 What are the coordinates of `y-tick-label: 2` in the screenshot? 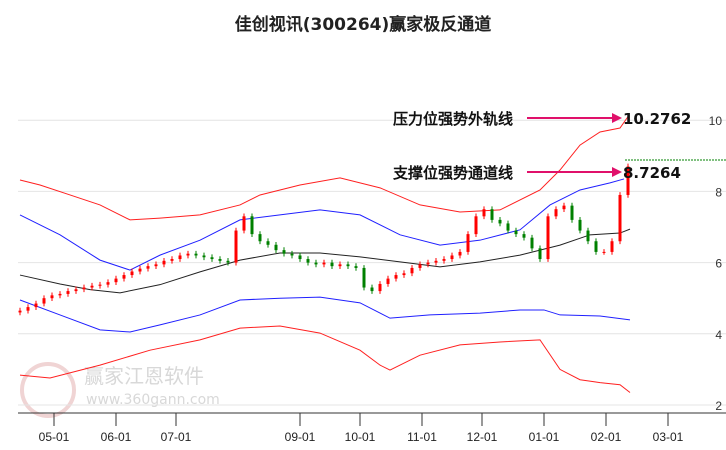 It's located at (718, 406).